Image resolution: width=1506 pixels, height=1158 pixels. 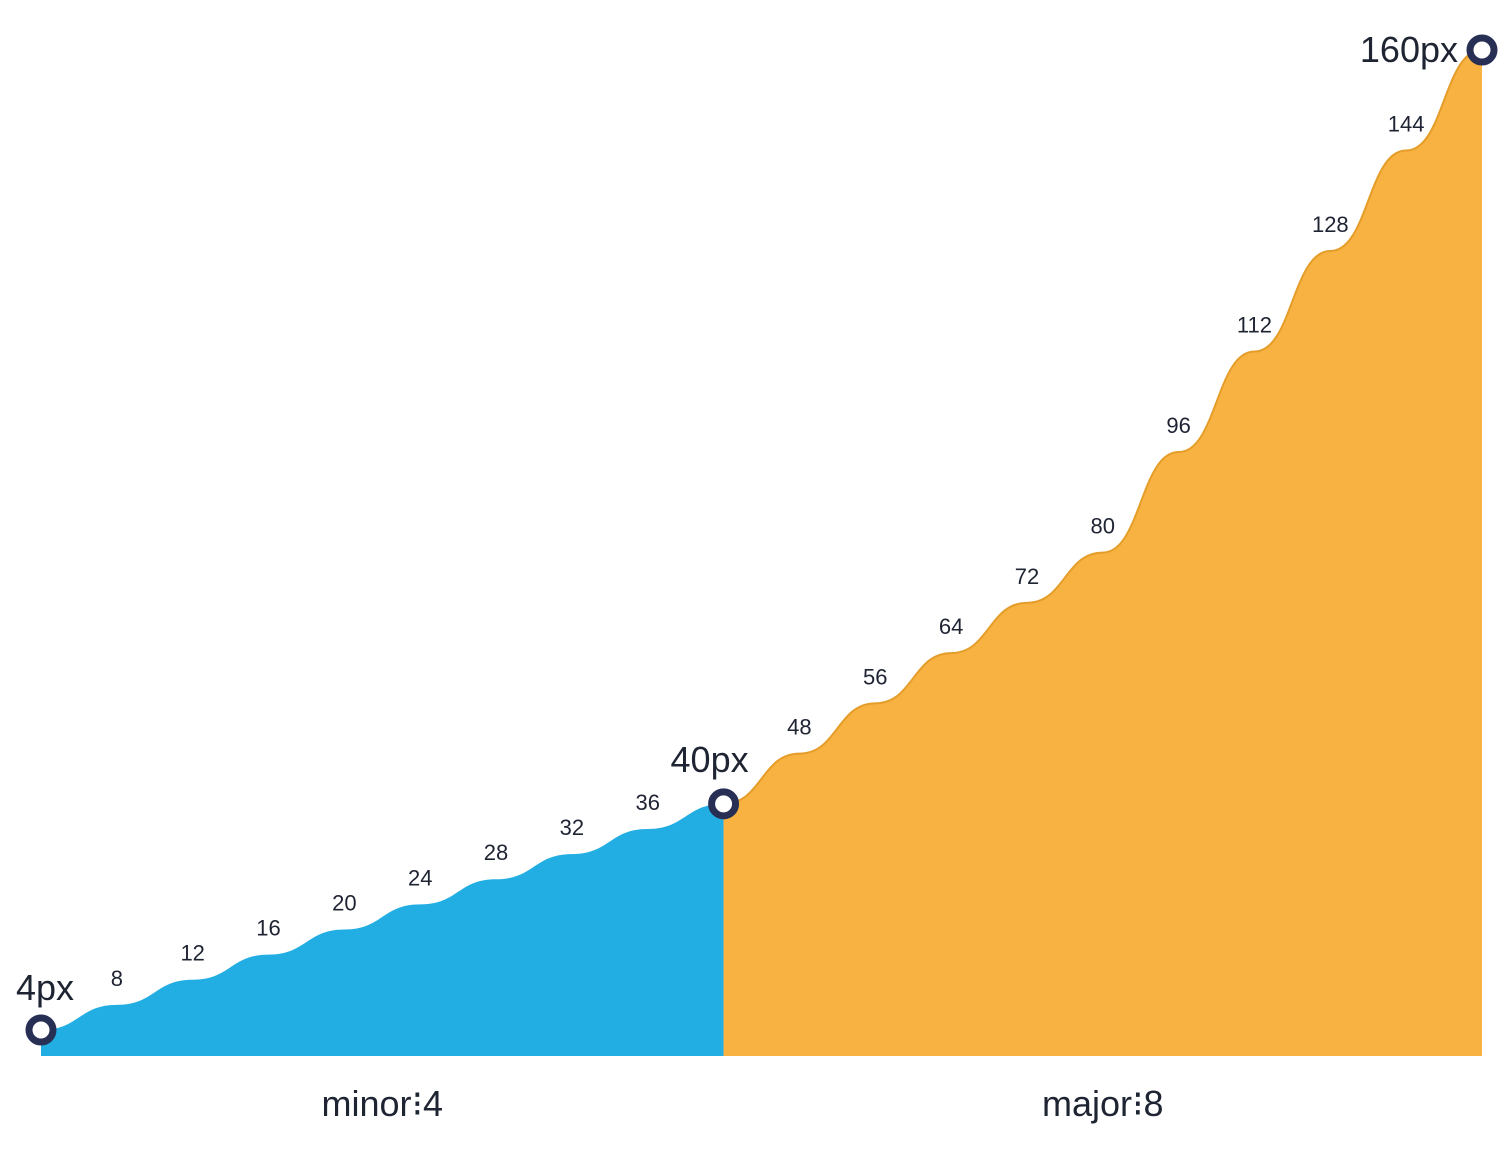 I want to click on endpoint-label: 4px, so click(x=45, y=987).